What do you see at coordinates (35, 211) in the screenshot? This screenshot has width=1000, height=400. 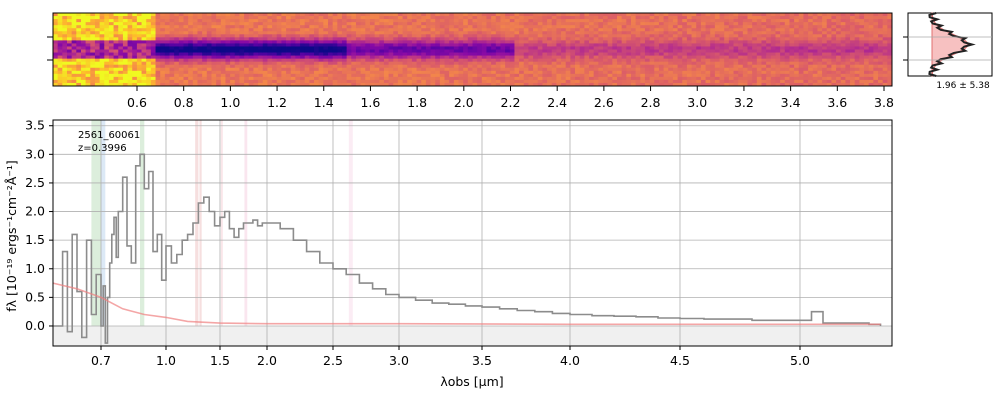 I see `y-tick-label: 2.0` at bounding box center [35, 211].